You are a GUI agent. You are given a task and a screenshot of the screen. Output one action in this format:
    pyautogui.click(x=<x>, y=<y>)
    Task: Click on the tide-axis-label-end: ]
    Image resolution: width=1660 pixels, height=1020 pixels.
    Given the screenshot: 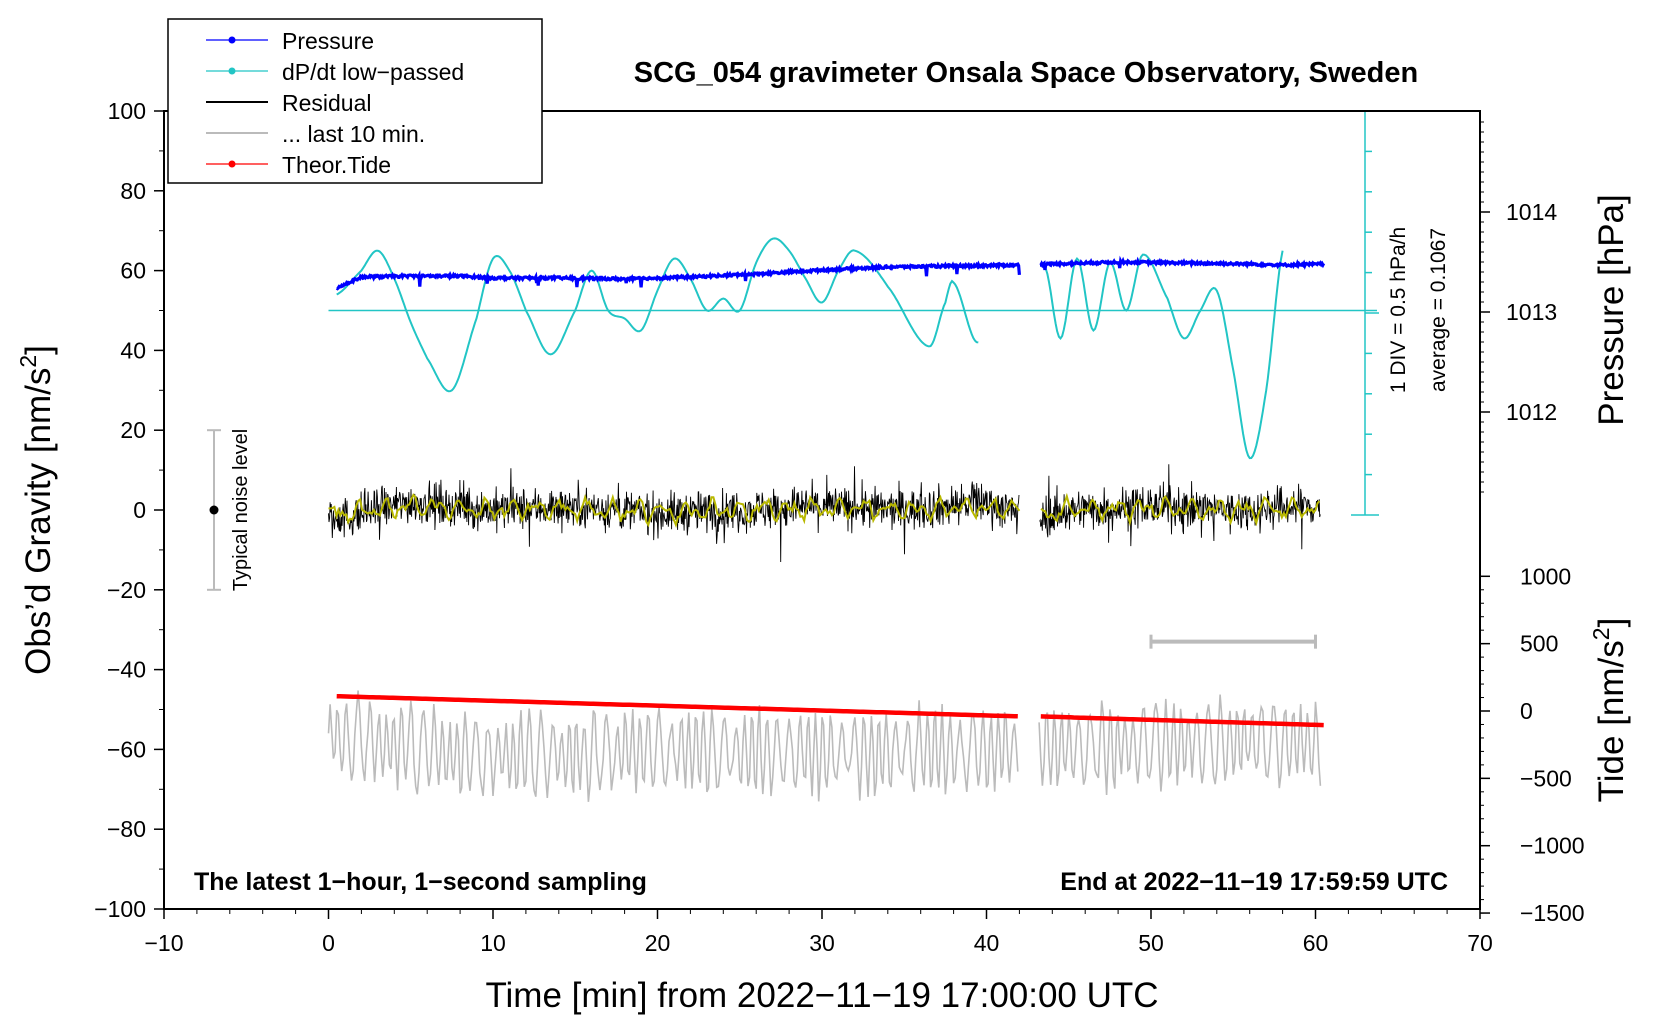 What is the action you would take?
    pyautogui.click(x=1611, y=623)
    